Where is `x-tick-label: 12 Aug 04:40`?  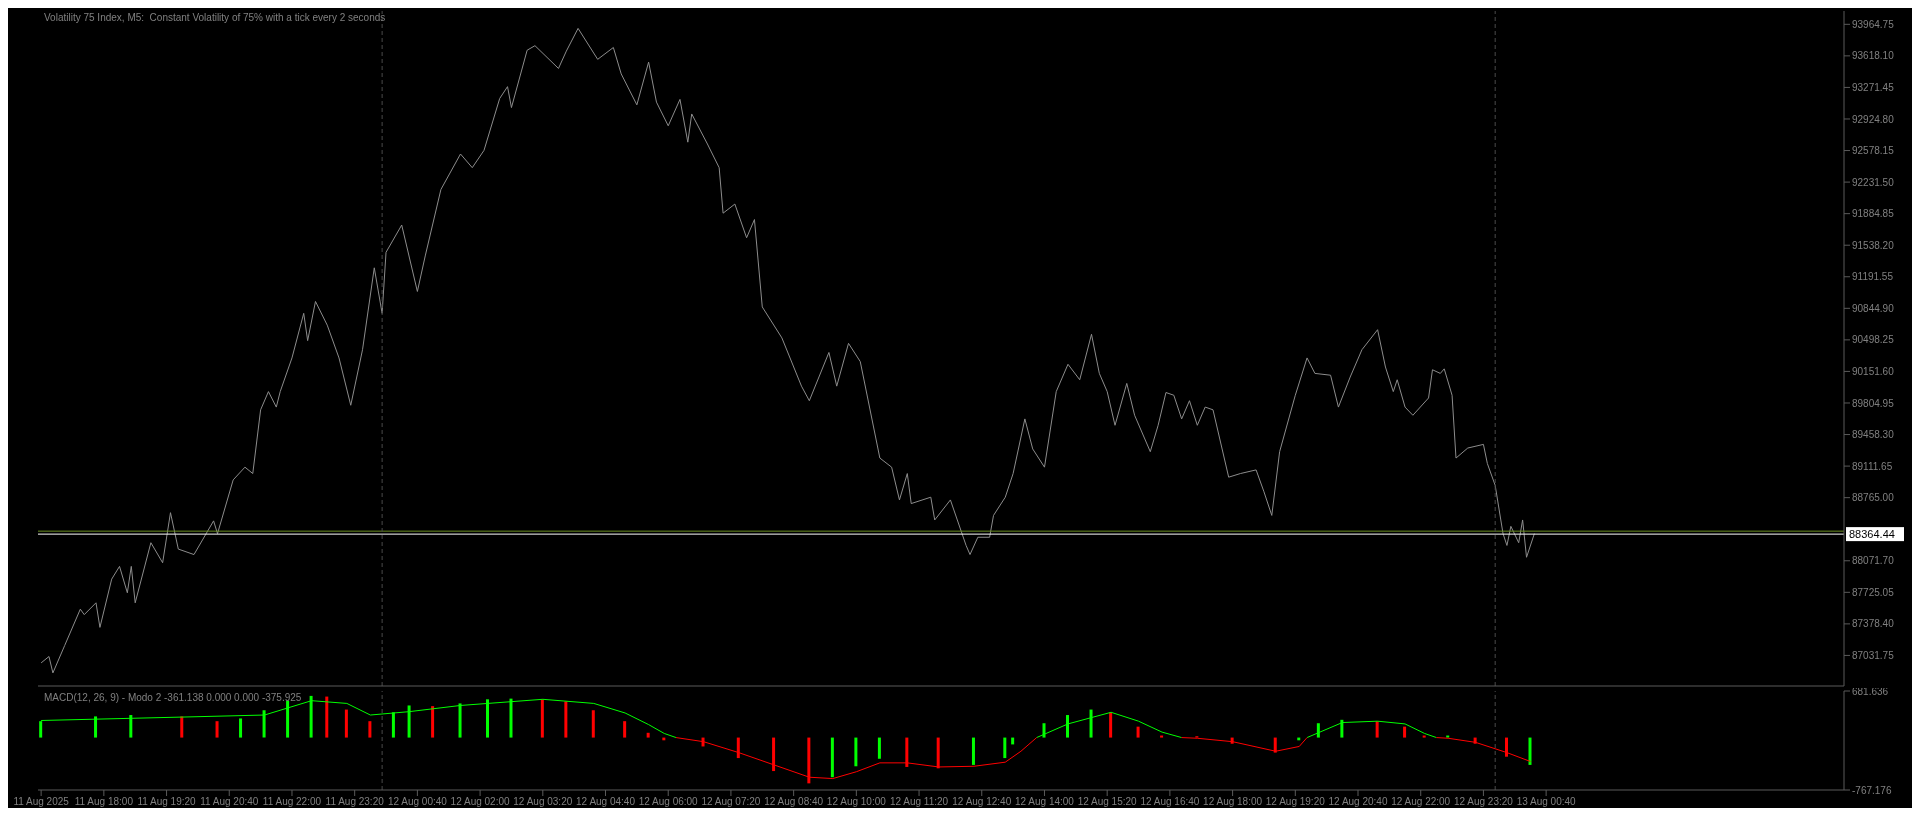 x-tick-label: 12 Aug 04:40 is located at coordinates (606, 802).